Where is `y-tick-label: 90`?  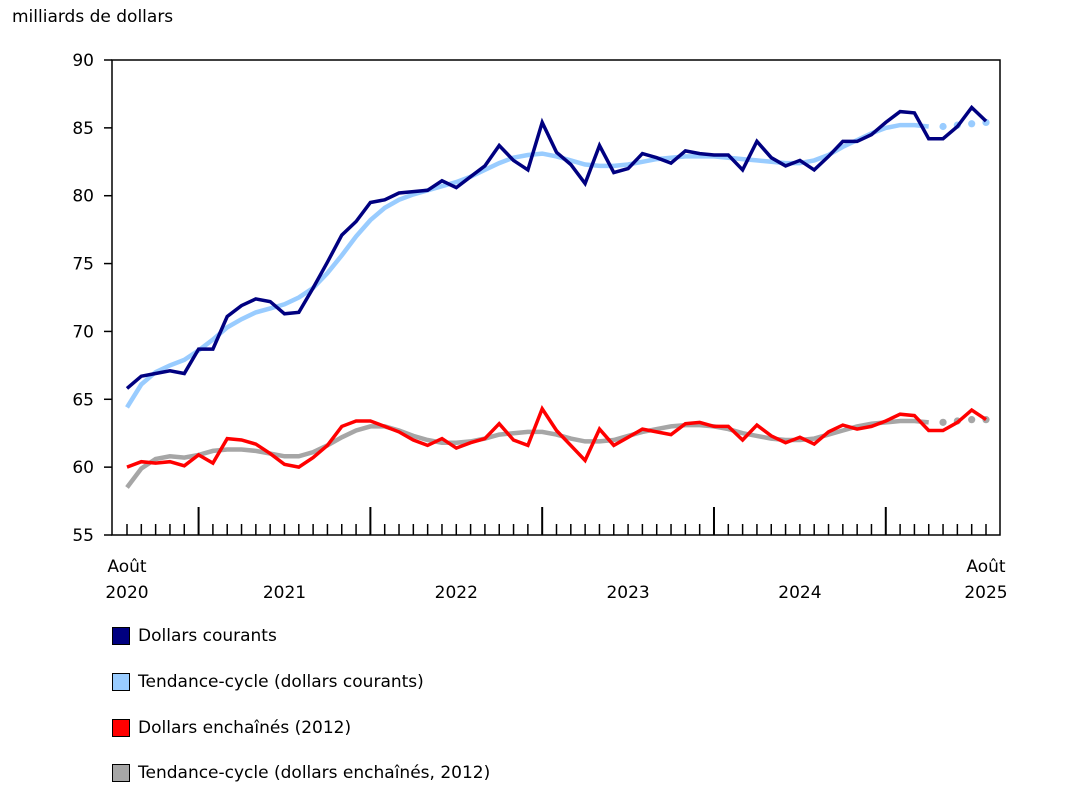 y-tick-label: 90 is located at coordinates (83, 61).